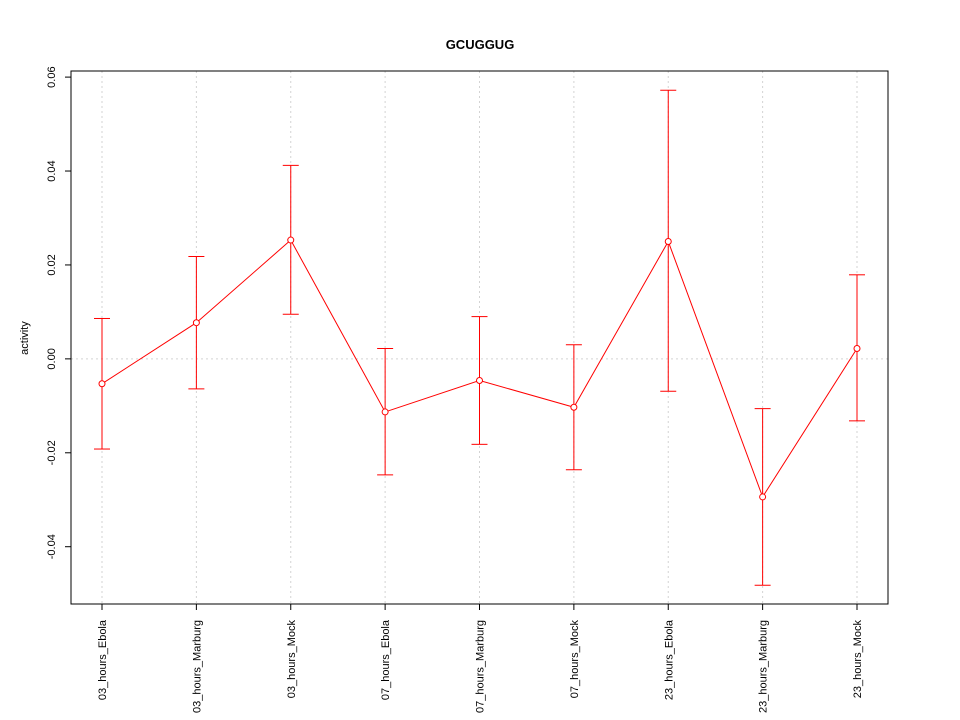 The height and width of the screenshot is (720, 960). I want to click on chart-title: GCUGGUG, so click(480, 44).